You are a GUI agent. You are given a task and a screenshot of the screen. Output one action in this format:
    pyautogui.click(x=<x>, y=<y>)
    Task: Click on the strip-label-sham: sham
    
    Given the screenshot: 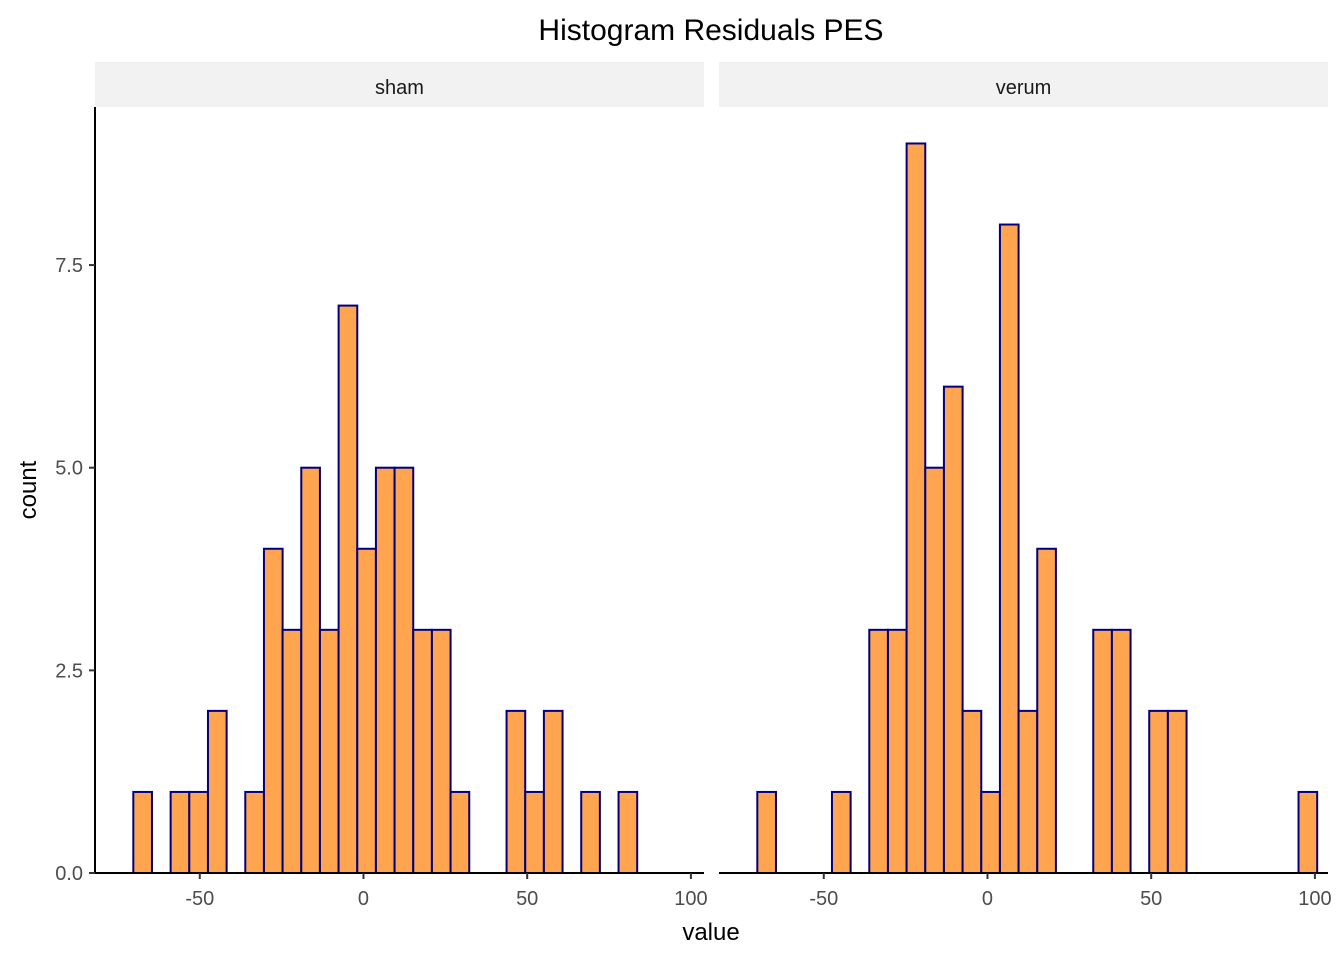 What is the action you would take?
    pyautogui.click(x=399, y=88)
    